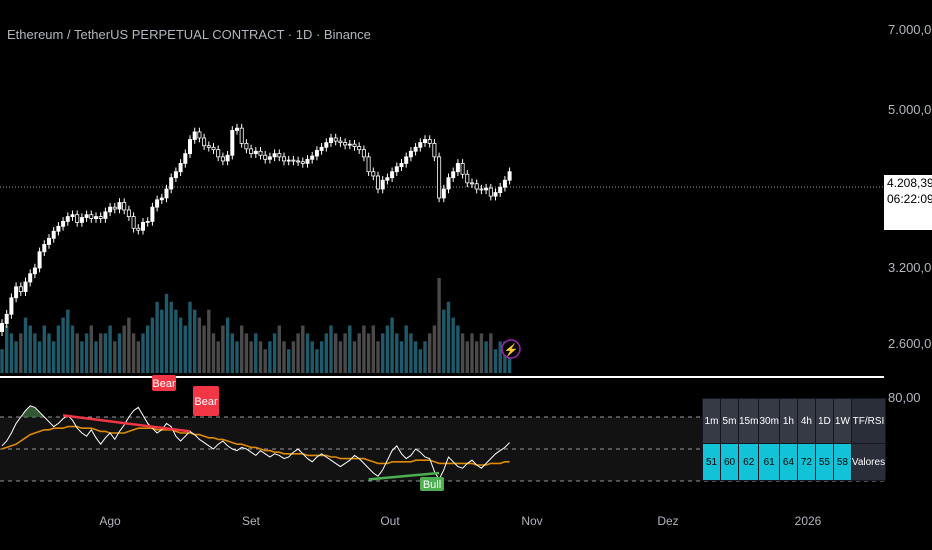  Describe the element at coordinates (868, 421) in the screenshot. I see `tf-header-label: TF/RSI` at that location.